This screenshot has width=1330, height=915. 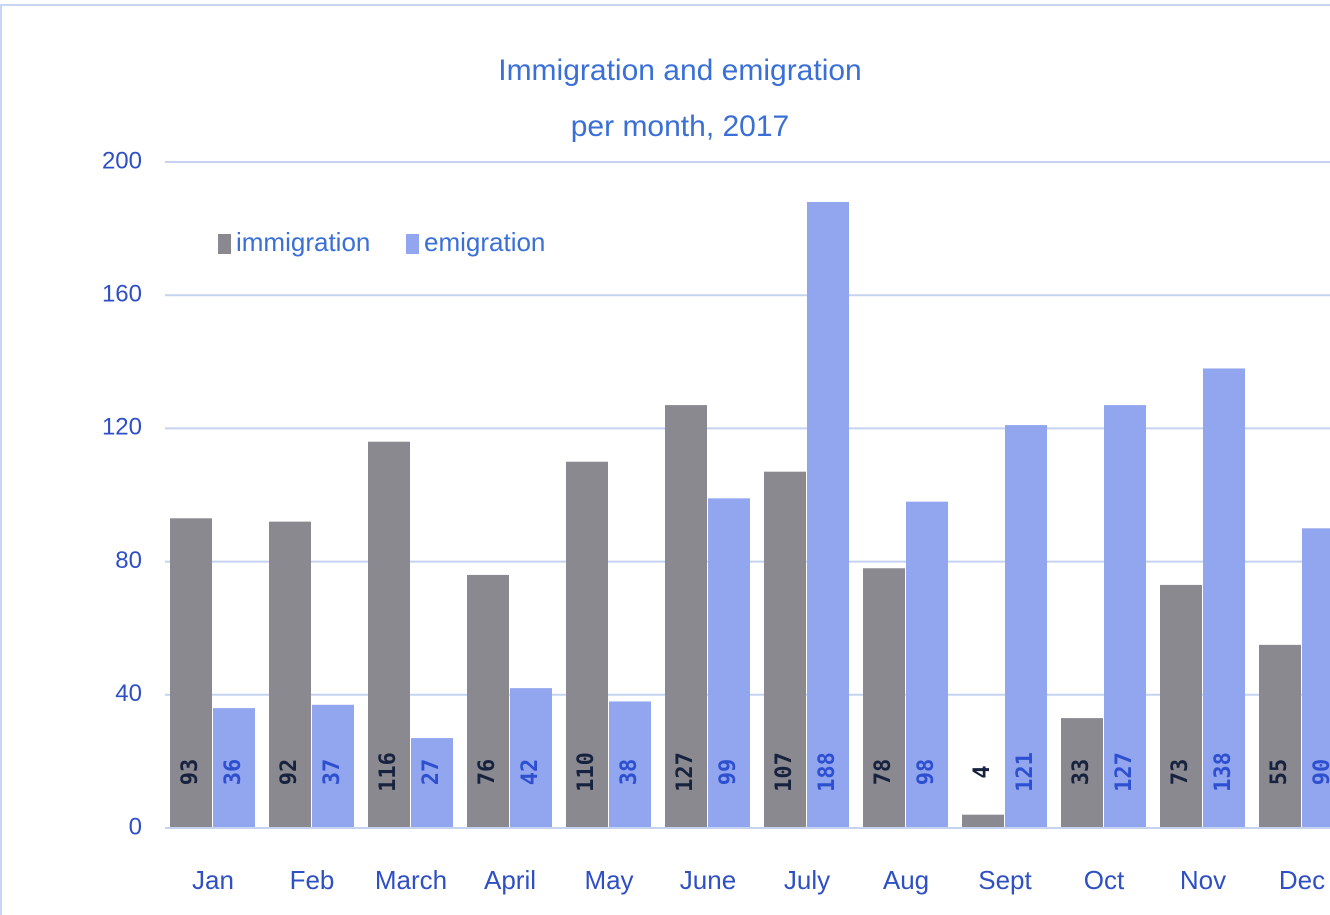 I want to click on data-label: 73, so click(x=1180, y=772).